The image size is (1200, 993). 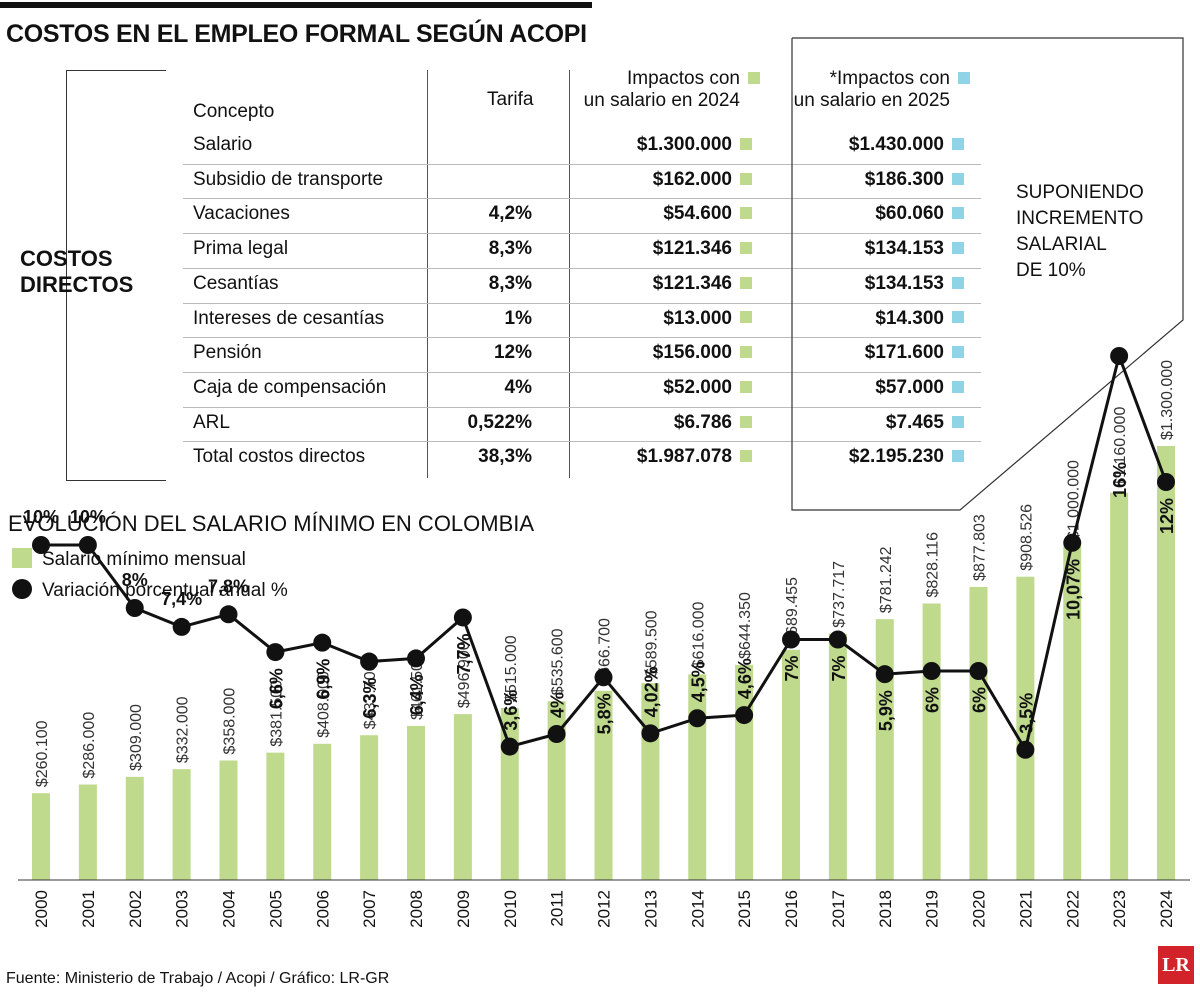 I want to click on row-value-2024: $162.000, so click(x=666, y=180).